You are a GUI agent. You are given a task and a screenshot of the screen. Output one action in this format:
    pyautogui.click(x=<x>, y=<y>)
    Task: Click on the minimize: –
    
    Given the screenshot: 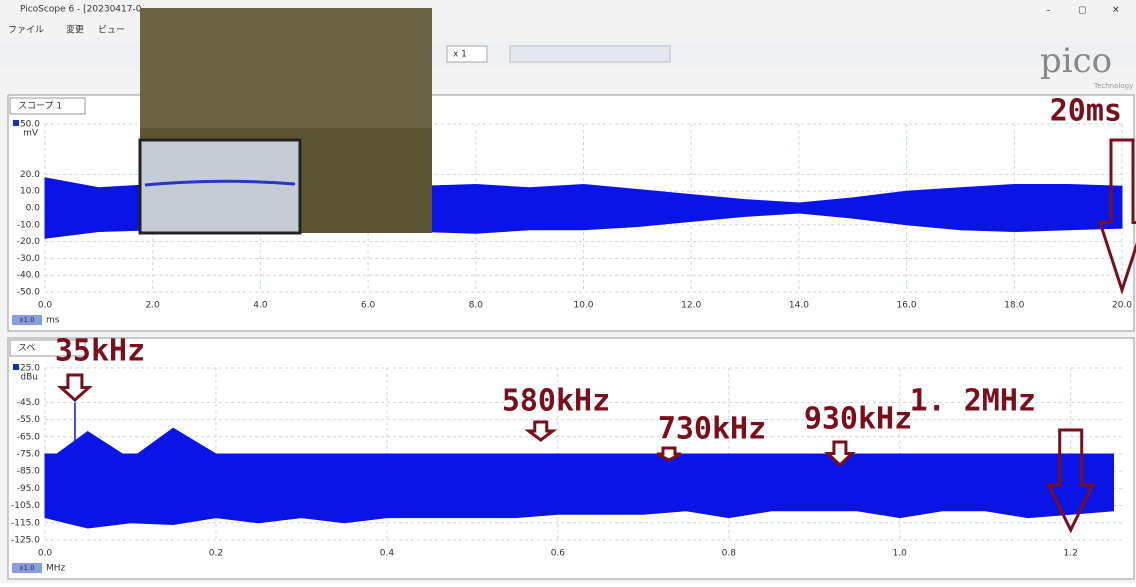 What is the action you would take?
    pyautogui.click(x=1048, y=11)
    